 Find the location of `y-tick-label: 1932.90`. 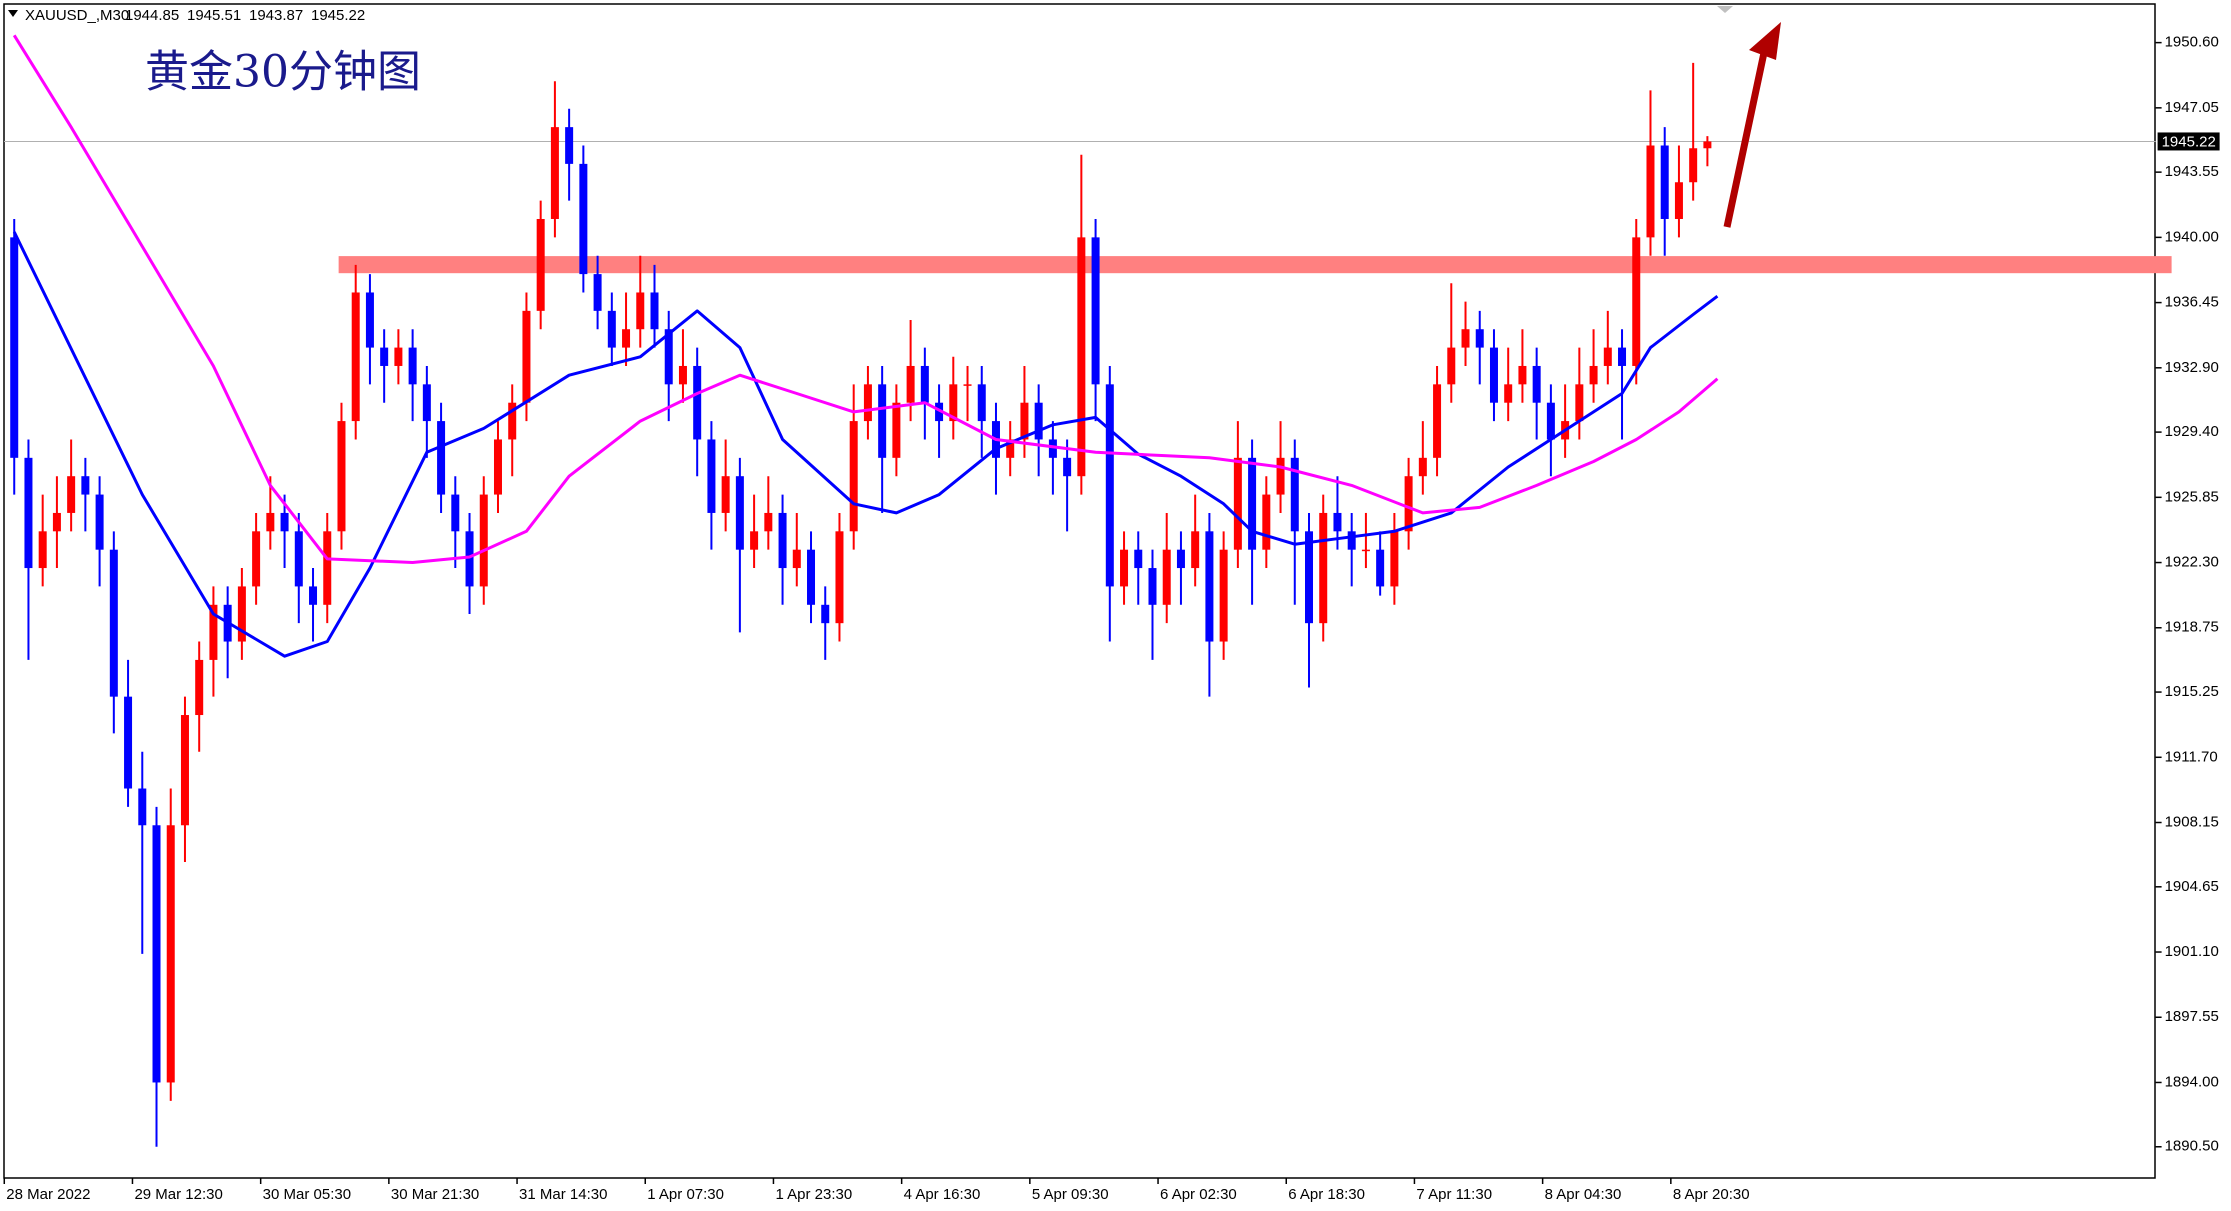

y-tick-label: 1932.90 is located at coordinates (2192, 367).